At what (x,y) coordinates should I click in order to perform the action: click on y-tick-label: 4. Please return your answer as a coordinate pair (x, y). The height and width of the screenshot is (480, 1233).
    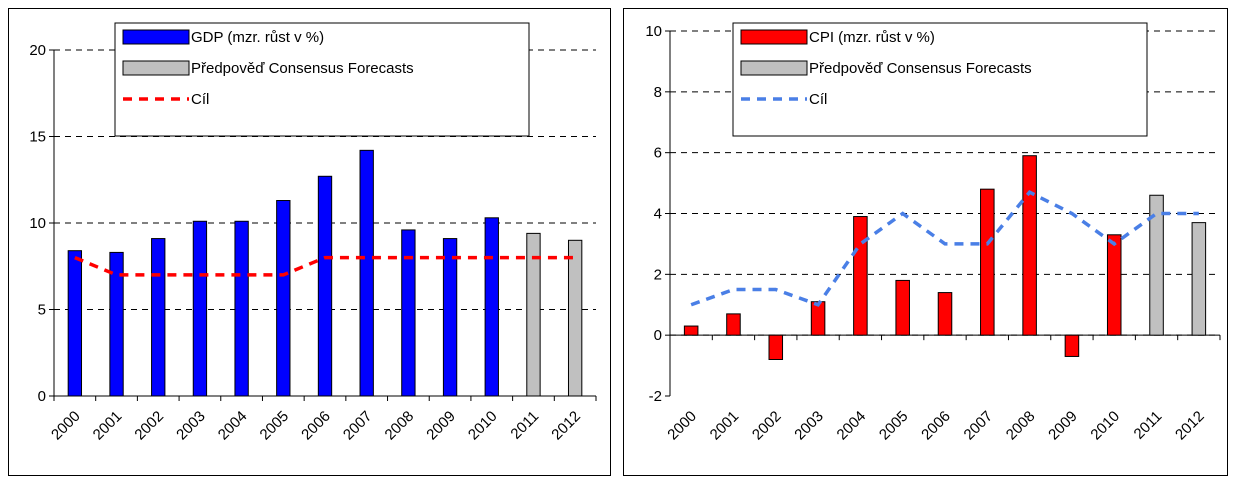
    Looking at the image, I should click on (658, 214).